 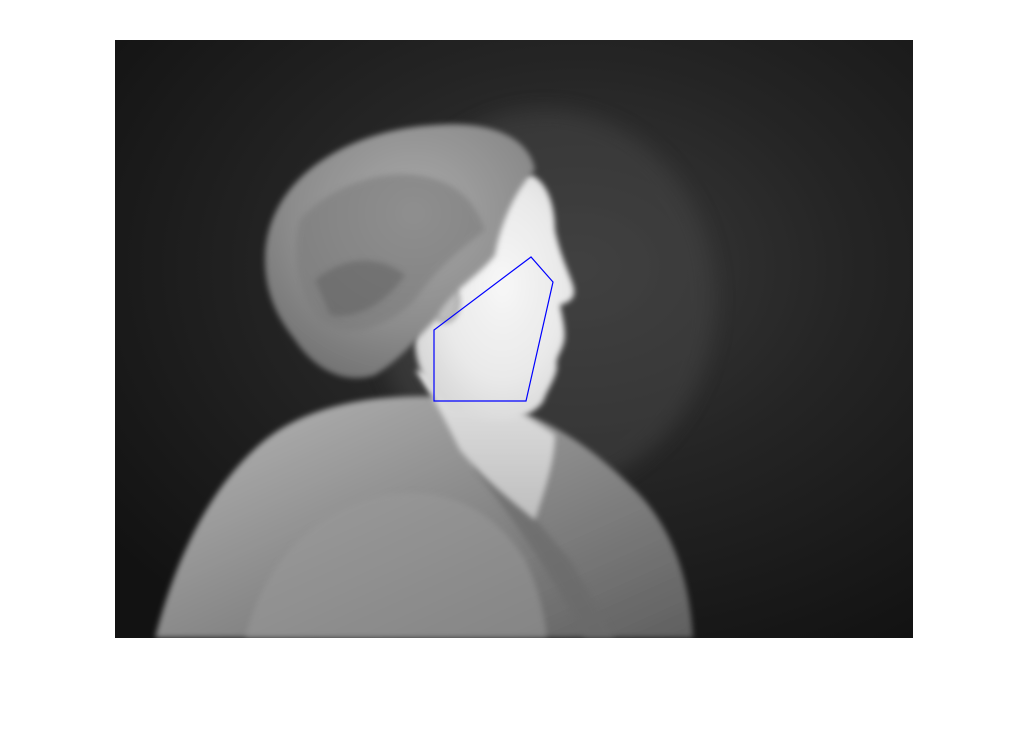 What do you see at coordinates (396, 565) in the screenshot?
I see `robe-fold` at bounding box center [396, 565].